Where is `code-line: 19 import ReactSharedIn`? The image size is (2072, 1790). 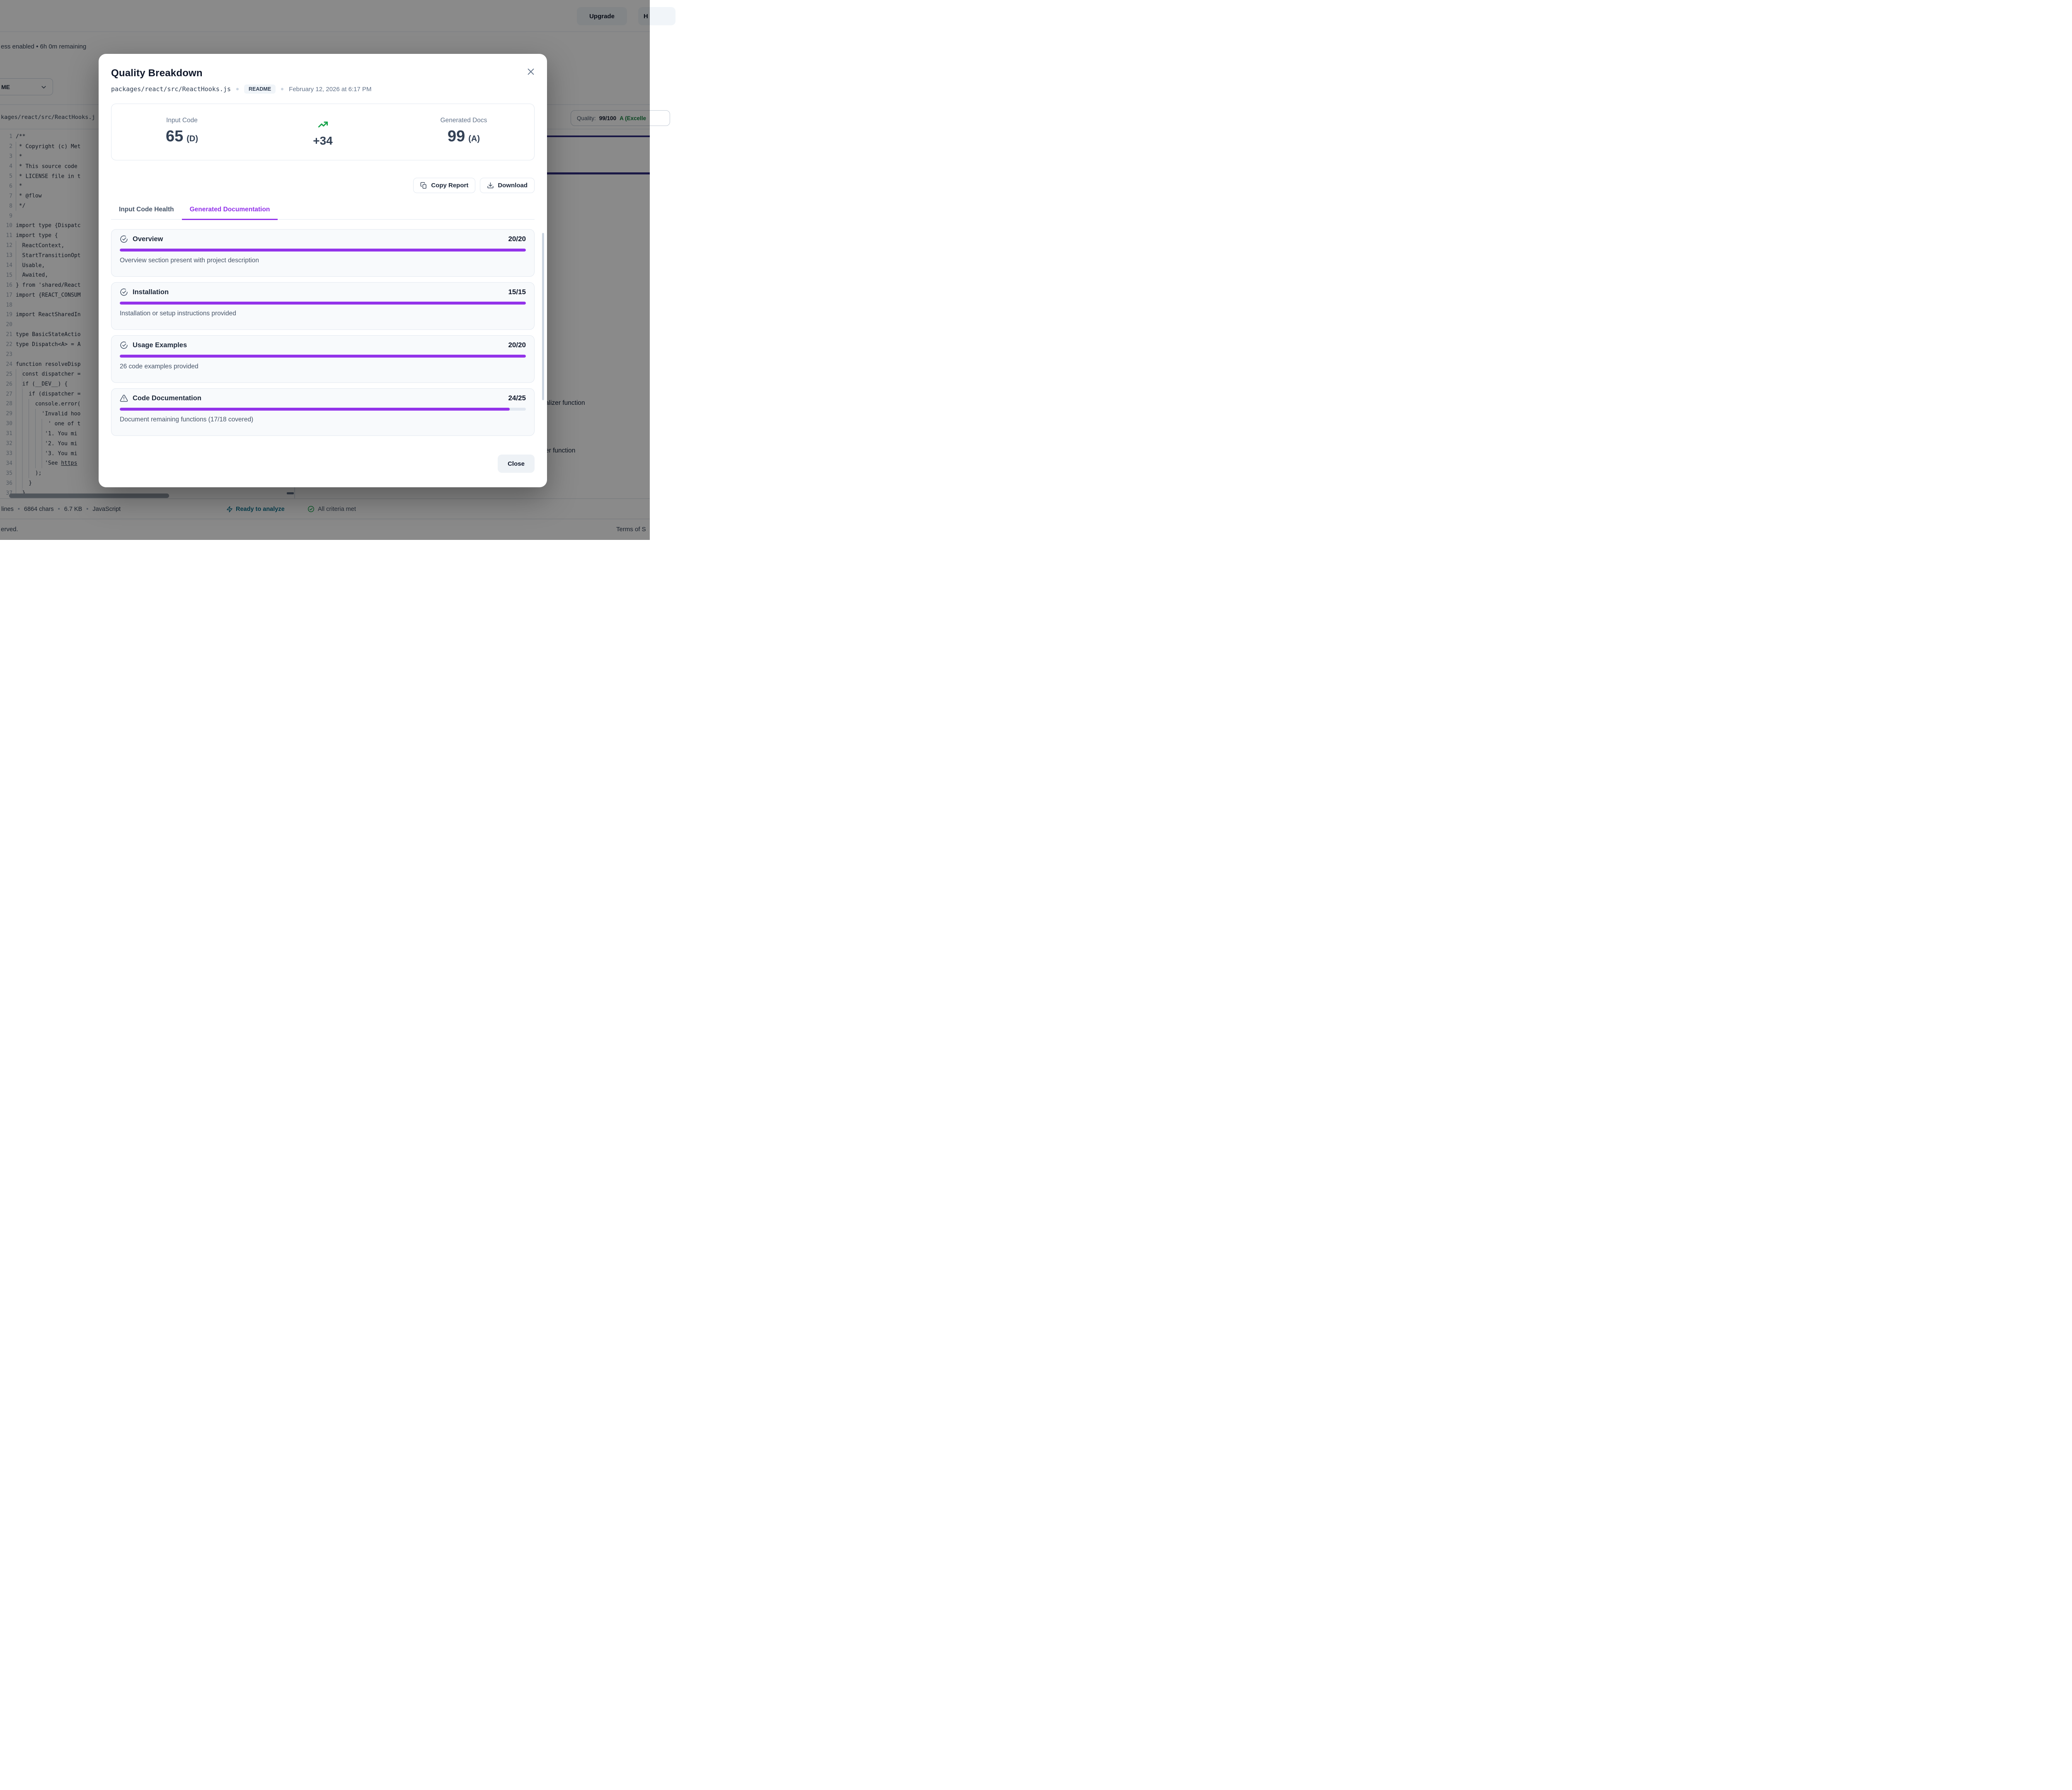 code-line: 19 import ReactSharedIn is located at coordinates (147, 315).